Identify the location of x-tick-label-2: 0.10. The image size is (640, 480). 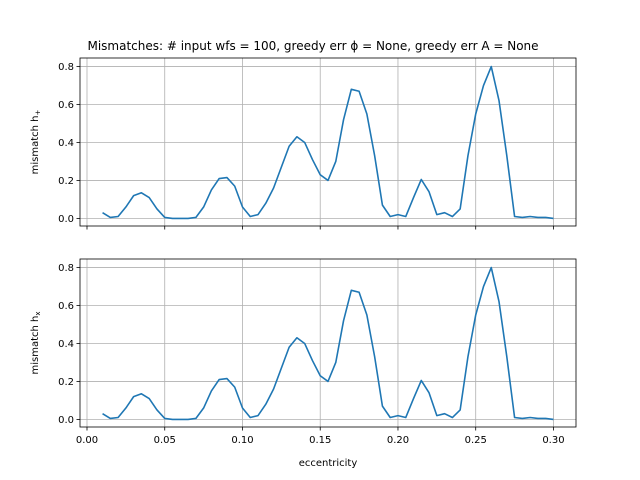
(242, 440).